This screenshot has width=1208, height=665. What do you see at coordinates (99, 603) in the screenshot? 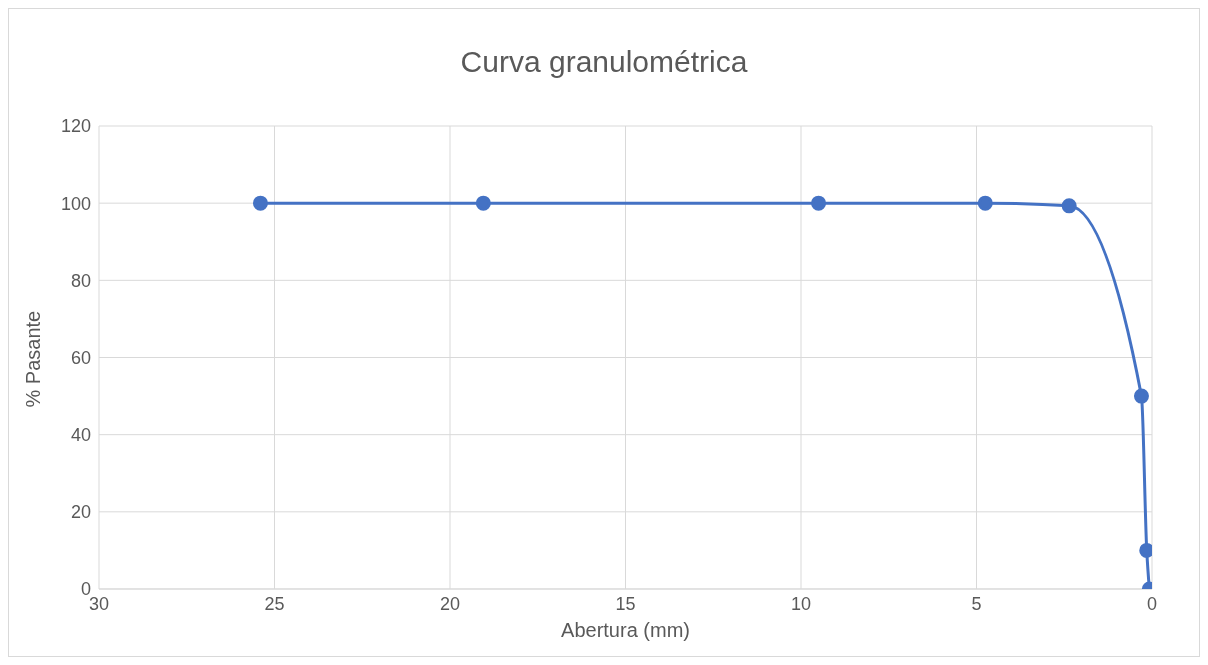
I see `x-tick-label: 30` at bounding box center [99, 603].